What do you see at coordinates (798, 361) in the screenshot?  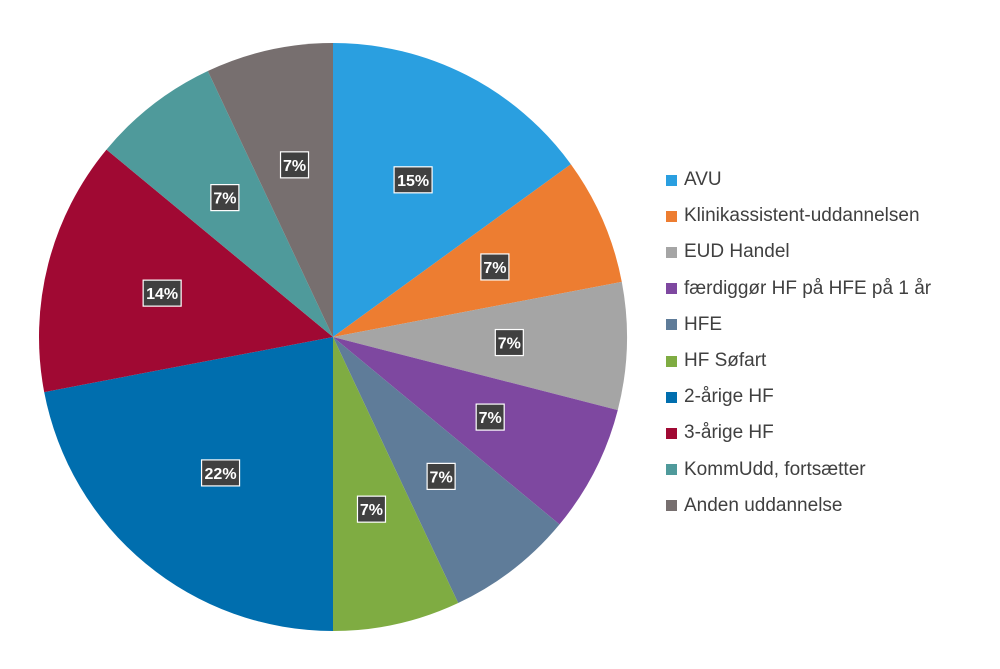 I see `legend-item: HF Søfart` at bounding box center [798, 361].